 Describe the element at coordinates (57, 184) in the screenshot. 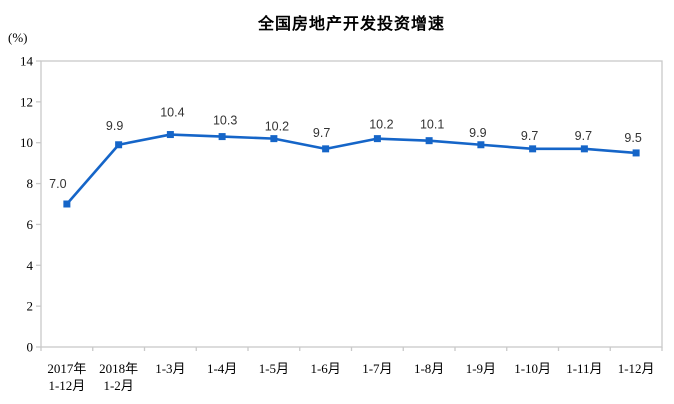

I see `data-point-label: 7.0` at that location.